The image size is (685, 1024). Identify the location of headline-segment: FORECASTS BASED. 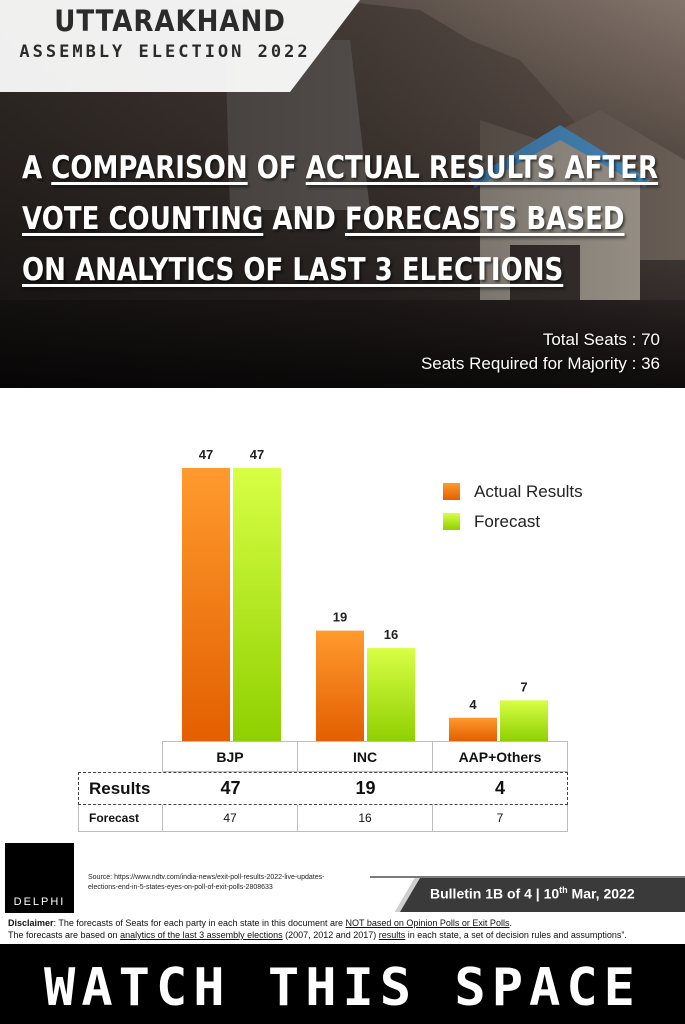
(484, 219).